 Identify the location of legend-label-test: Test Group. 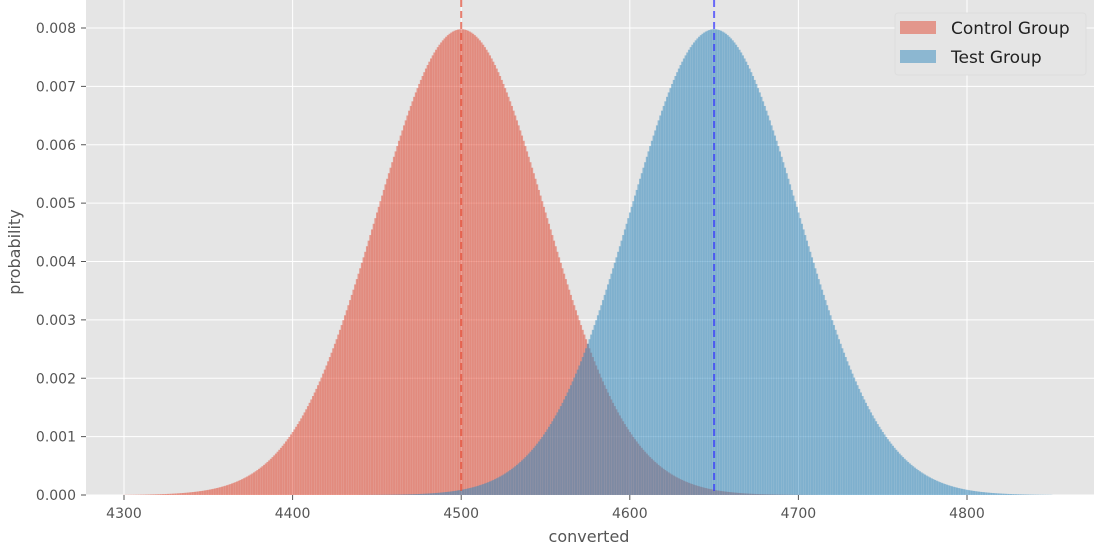
(996, 58).